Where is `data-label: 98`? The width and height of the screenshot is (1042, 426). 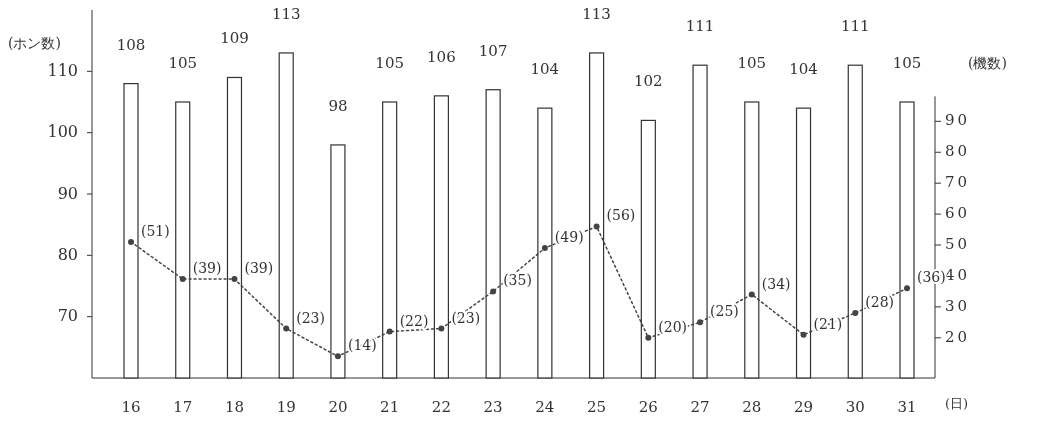
data-label: 98 is located at coordinates (338, 105).